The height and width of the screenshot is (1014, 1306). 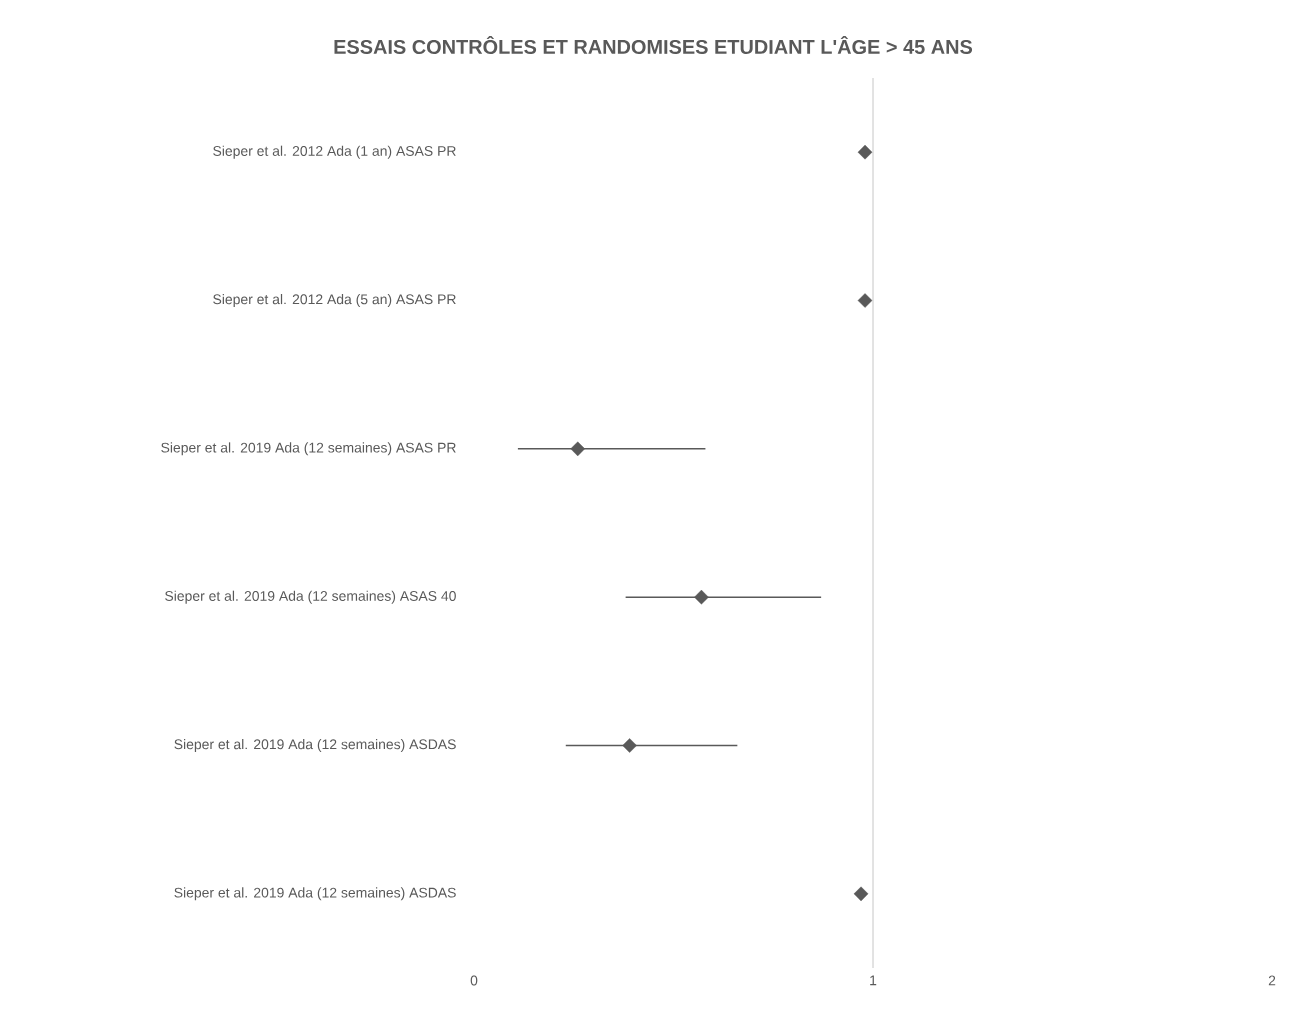 I want to click on x-tick-label: 0, so click(x=474, y=980).